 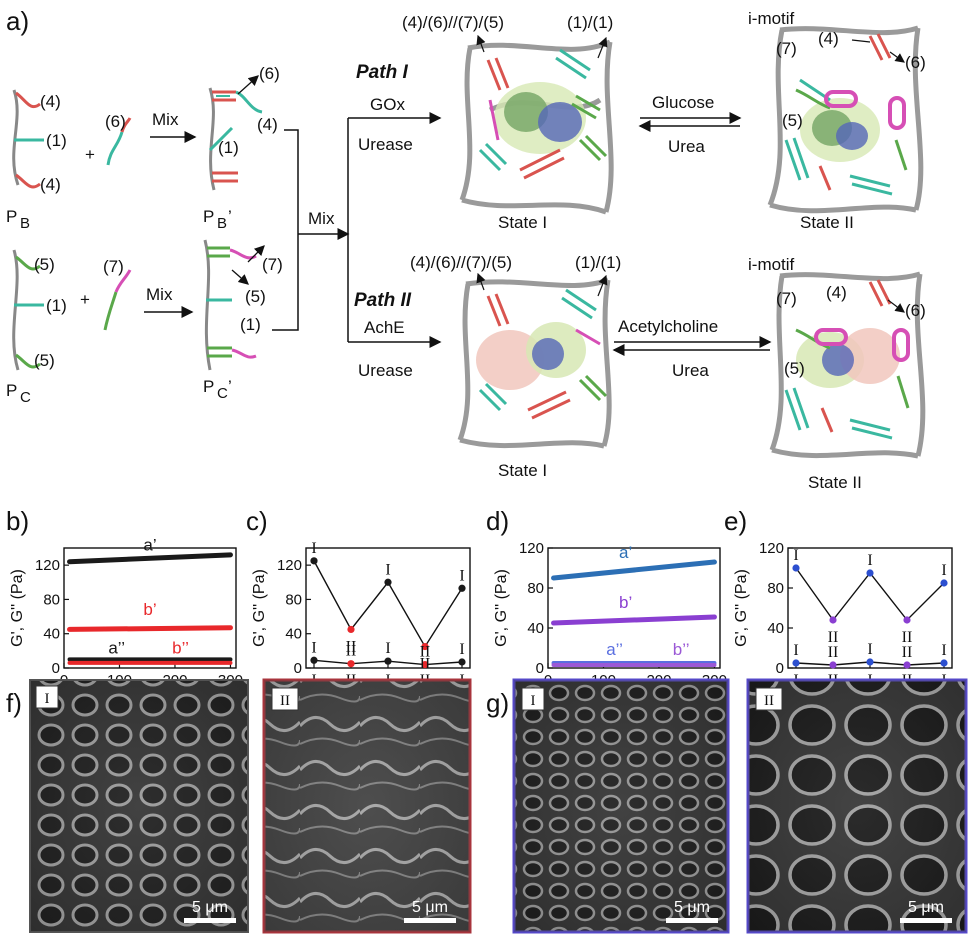 What do you see at coordinates (382, 72) in the screenshot?
I see `label-path-1: Path I` at bounding box center [382, 72].